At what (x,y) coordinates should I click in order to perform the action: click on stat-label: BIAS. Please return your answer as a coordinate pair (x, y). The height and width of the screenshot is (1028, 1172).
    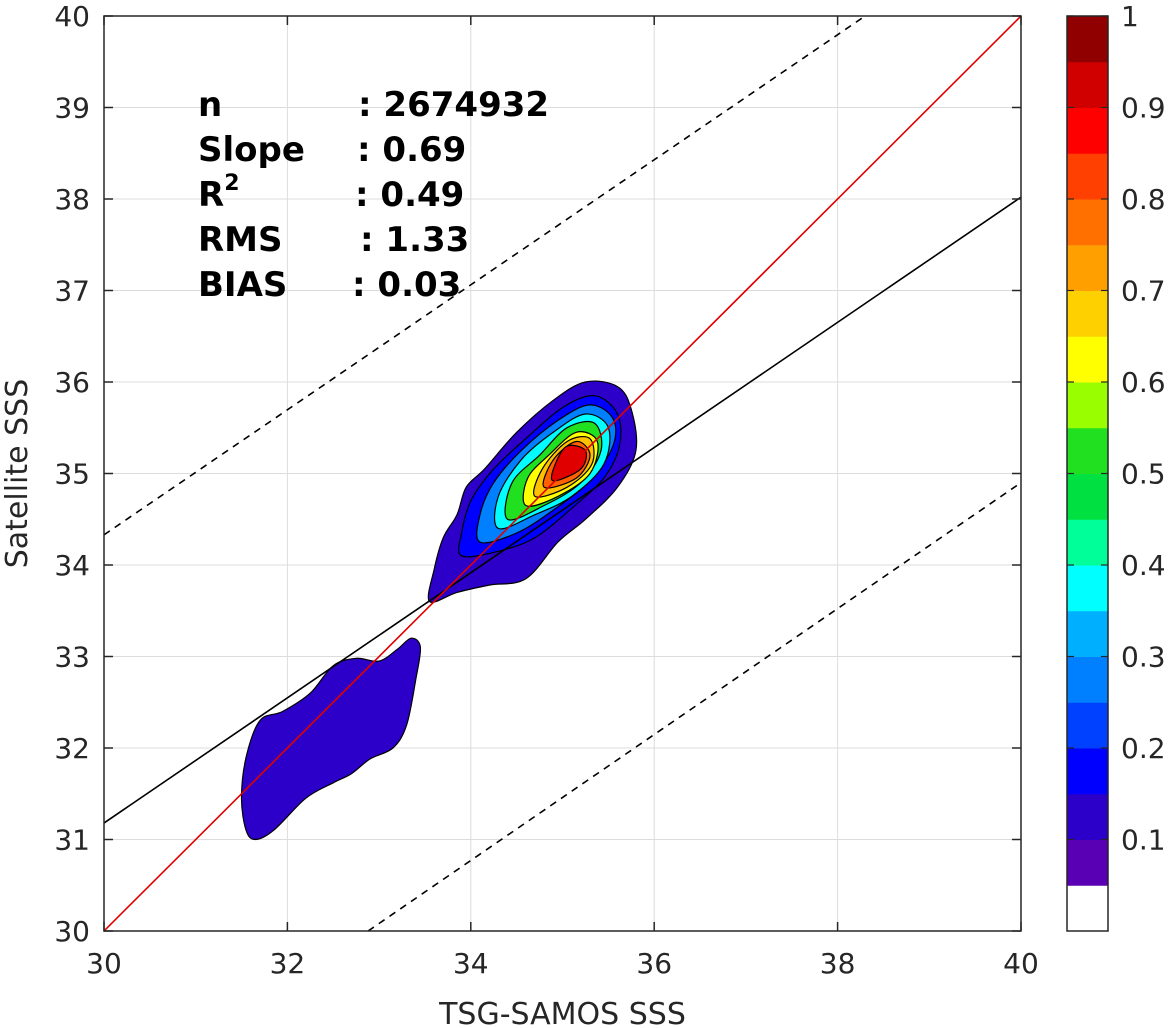
    Looking at the image, I should click on (242, 285).